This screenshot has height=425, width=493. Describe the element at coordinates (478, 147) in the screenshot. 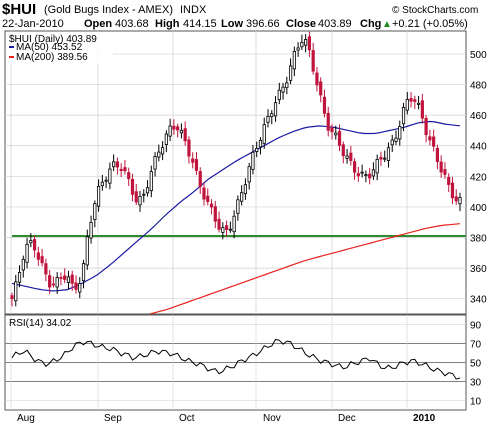

I see `price-y-tick-label: 440` at that location.